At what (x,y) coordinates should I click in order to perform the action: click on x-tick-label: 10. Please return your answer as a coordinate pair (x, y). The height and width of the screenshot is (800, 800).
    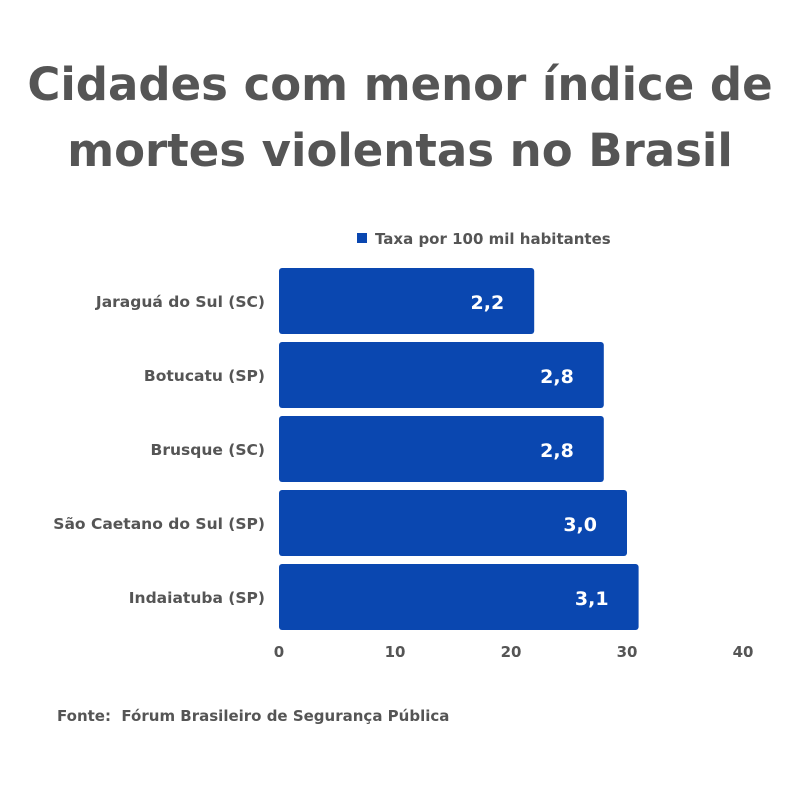
    Looking at the image, I should click on (395, 652).